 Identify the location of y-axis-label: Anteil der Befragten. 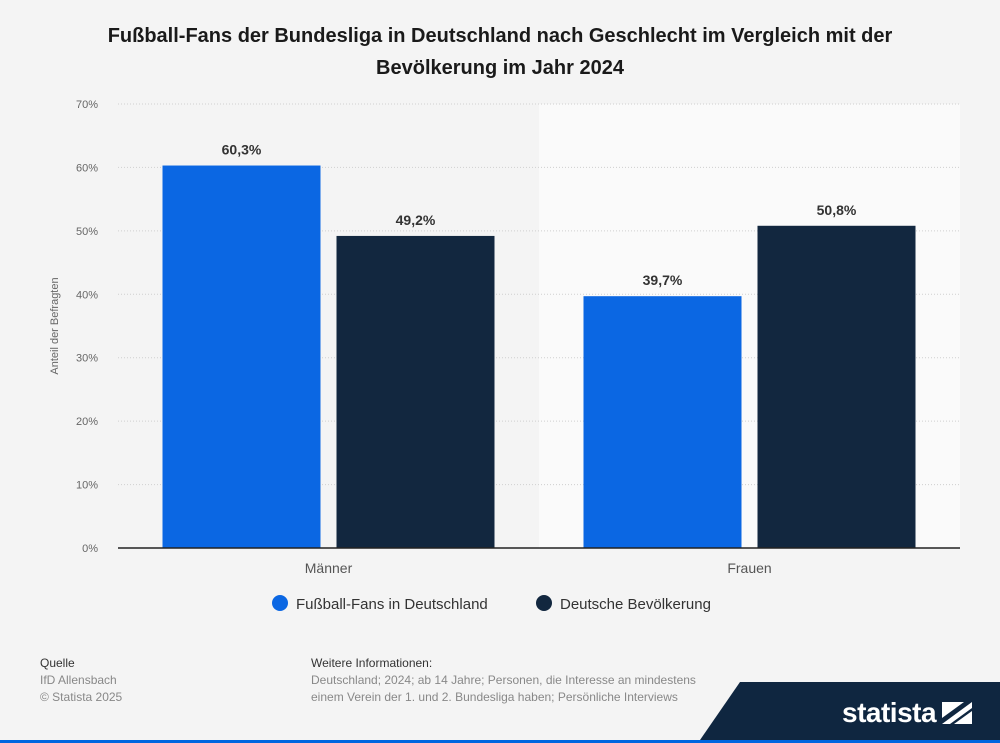
(55, 325).